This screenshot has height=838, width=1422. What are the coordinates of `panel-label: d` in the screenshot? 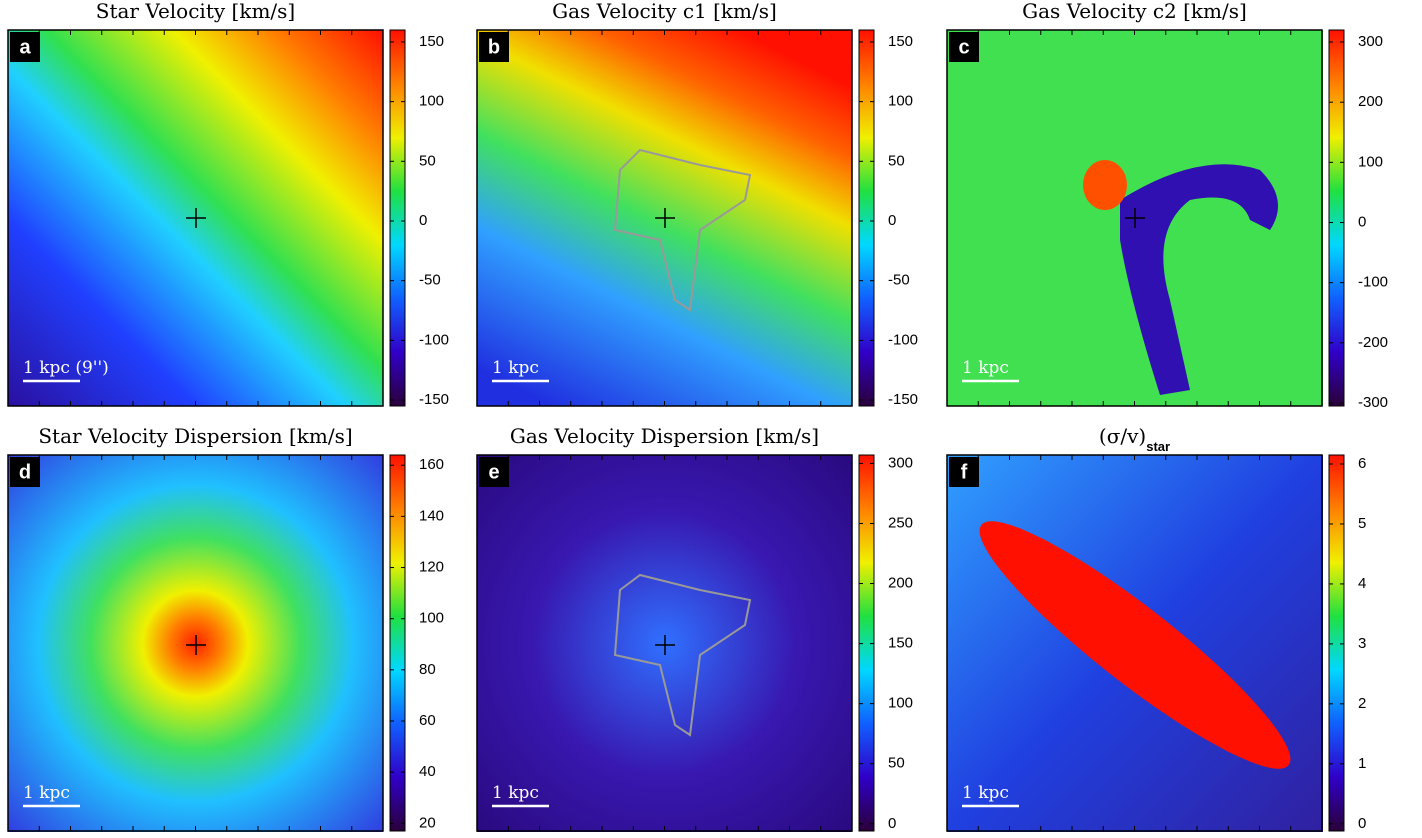 It's located at (25, 472).